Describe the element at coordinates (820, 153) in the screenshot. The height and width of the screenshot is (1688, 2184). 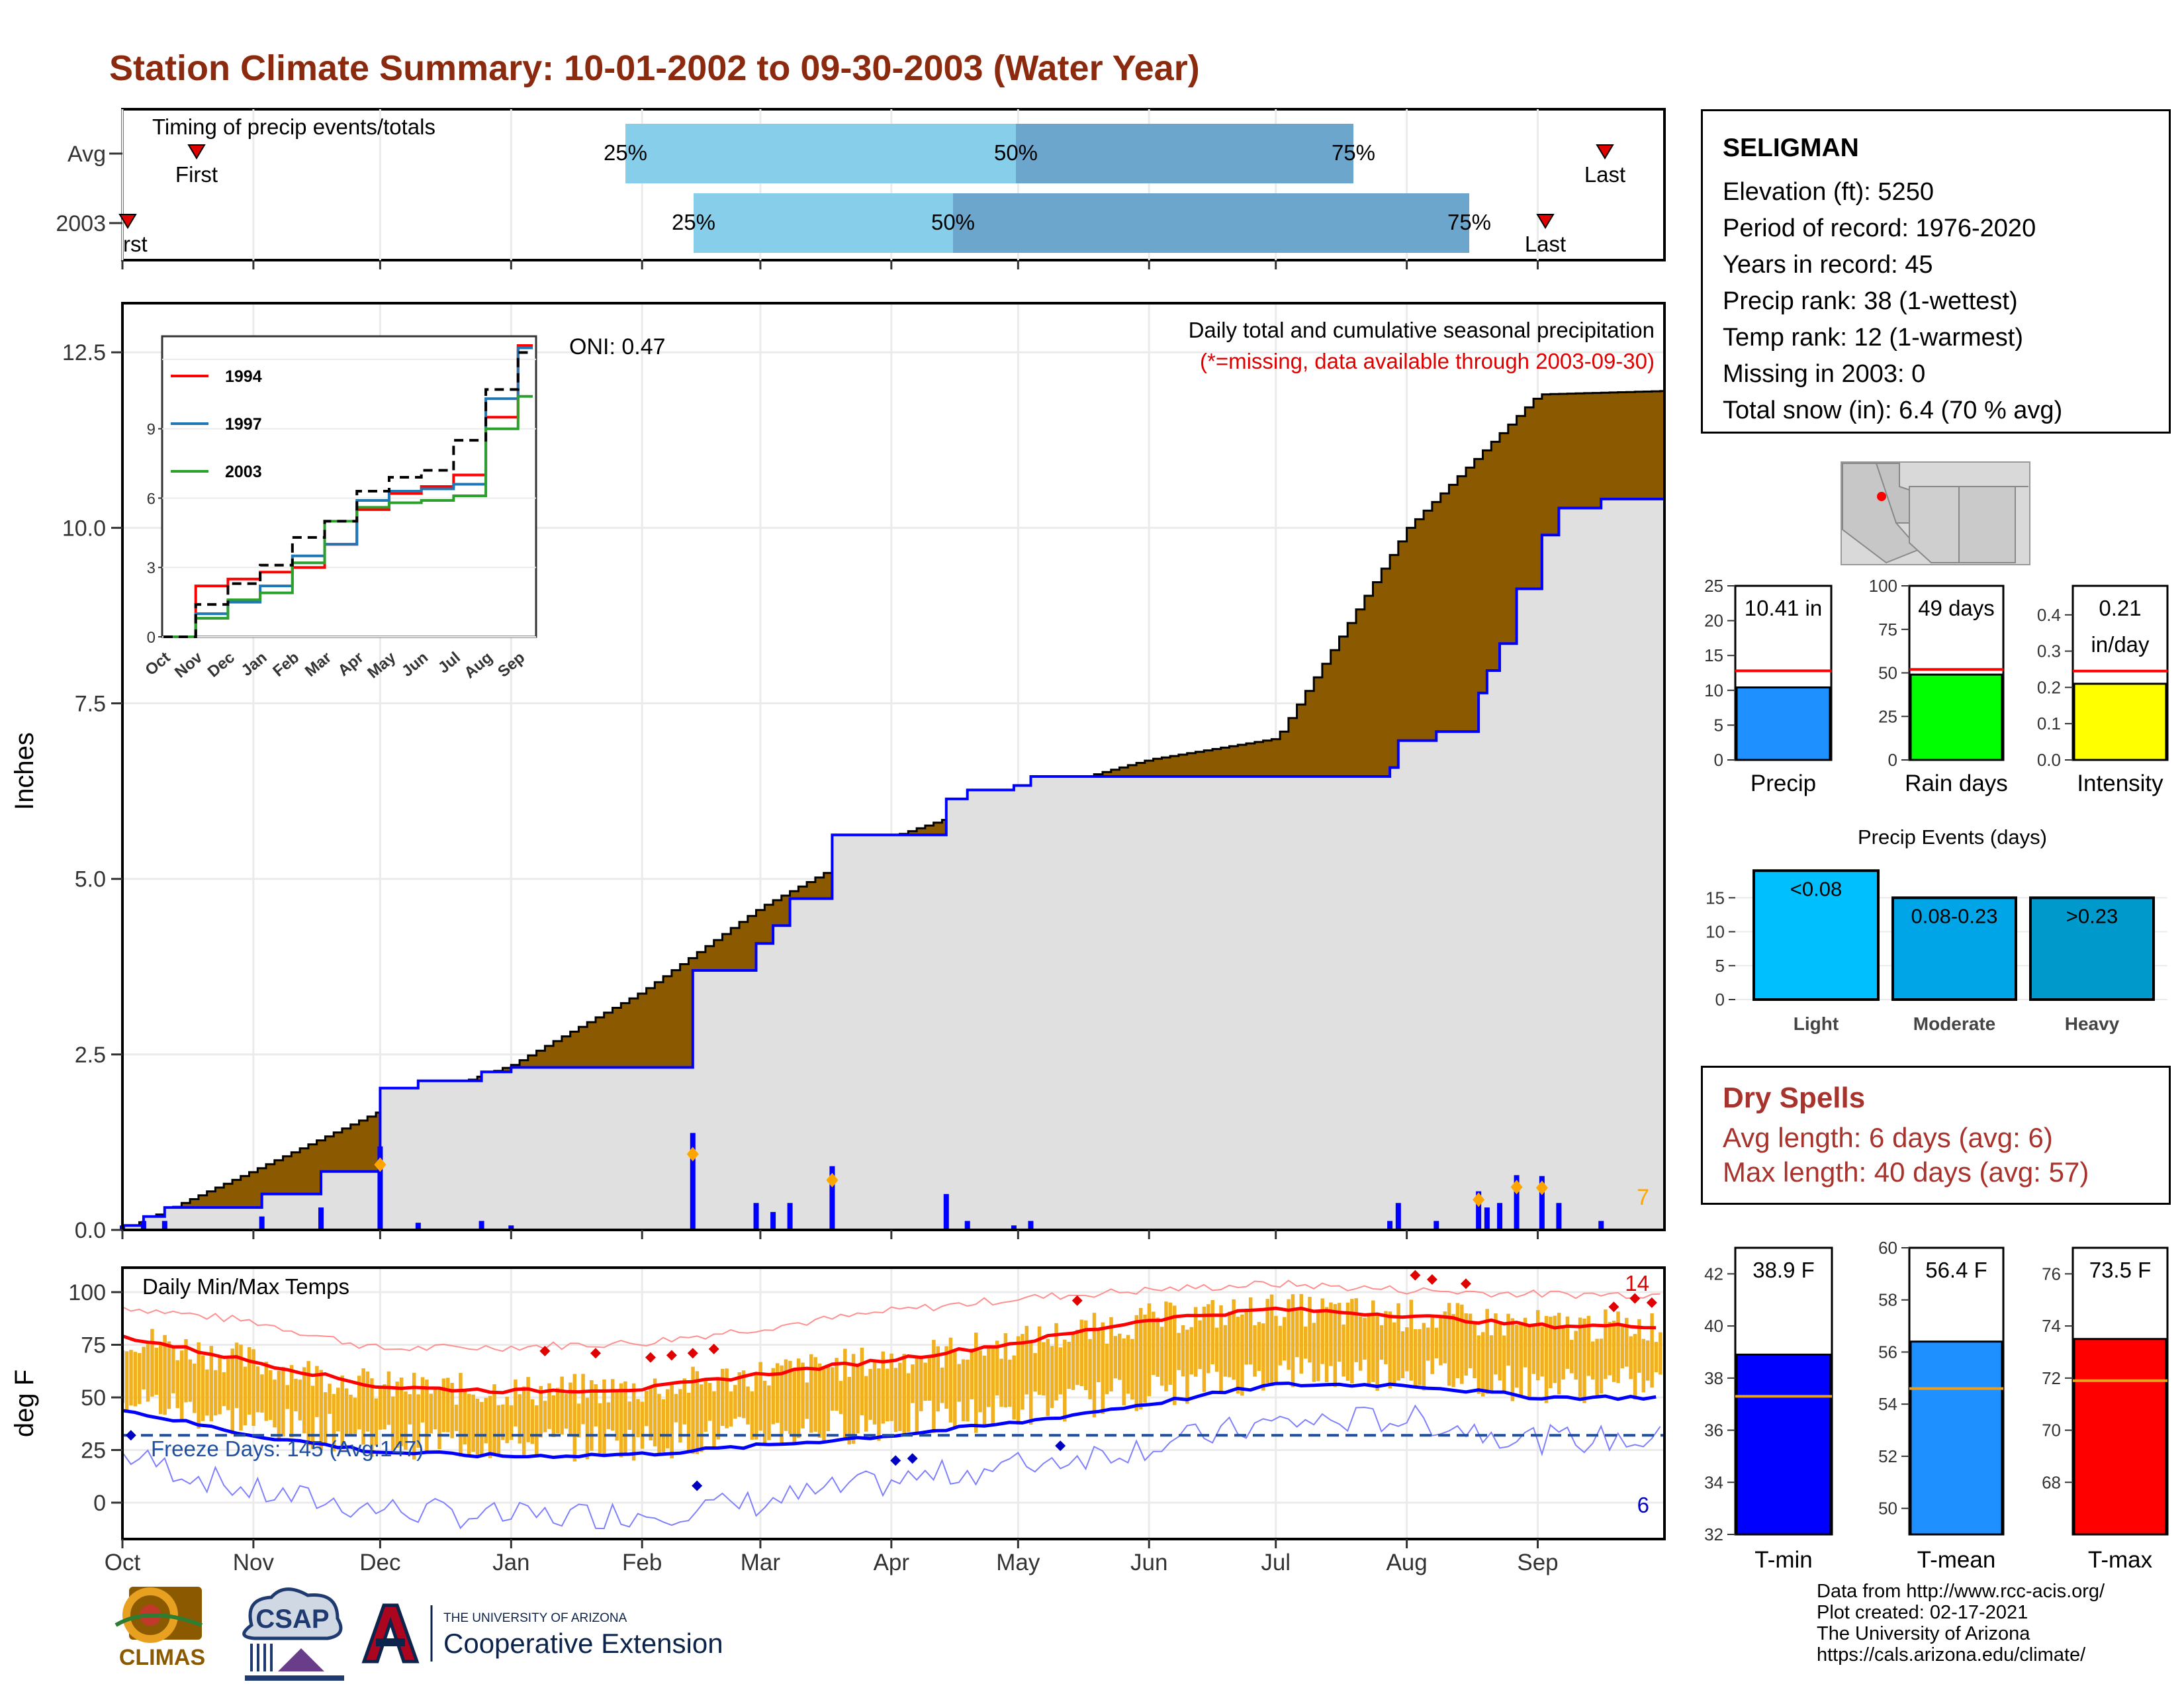
I see `timing-bar-q1` at that location.